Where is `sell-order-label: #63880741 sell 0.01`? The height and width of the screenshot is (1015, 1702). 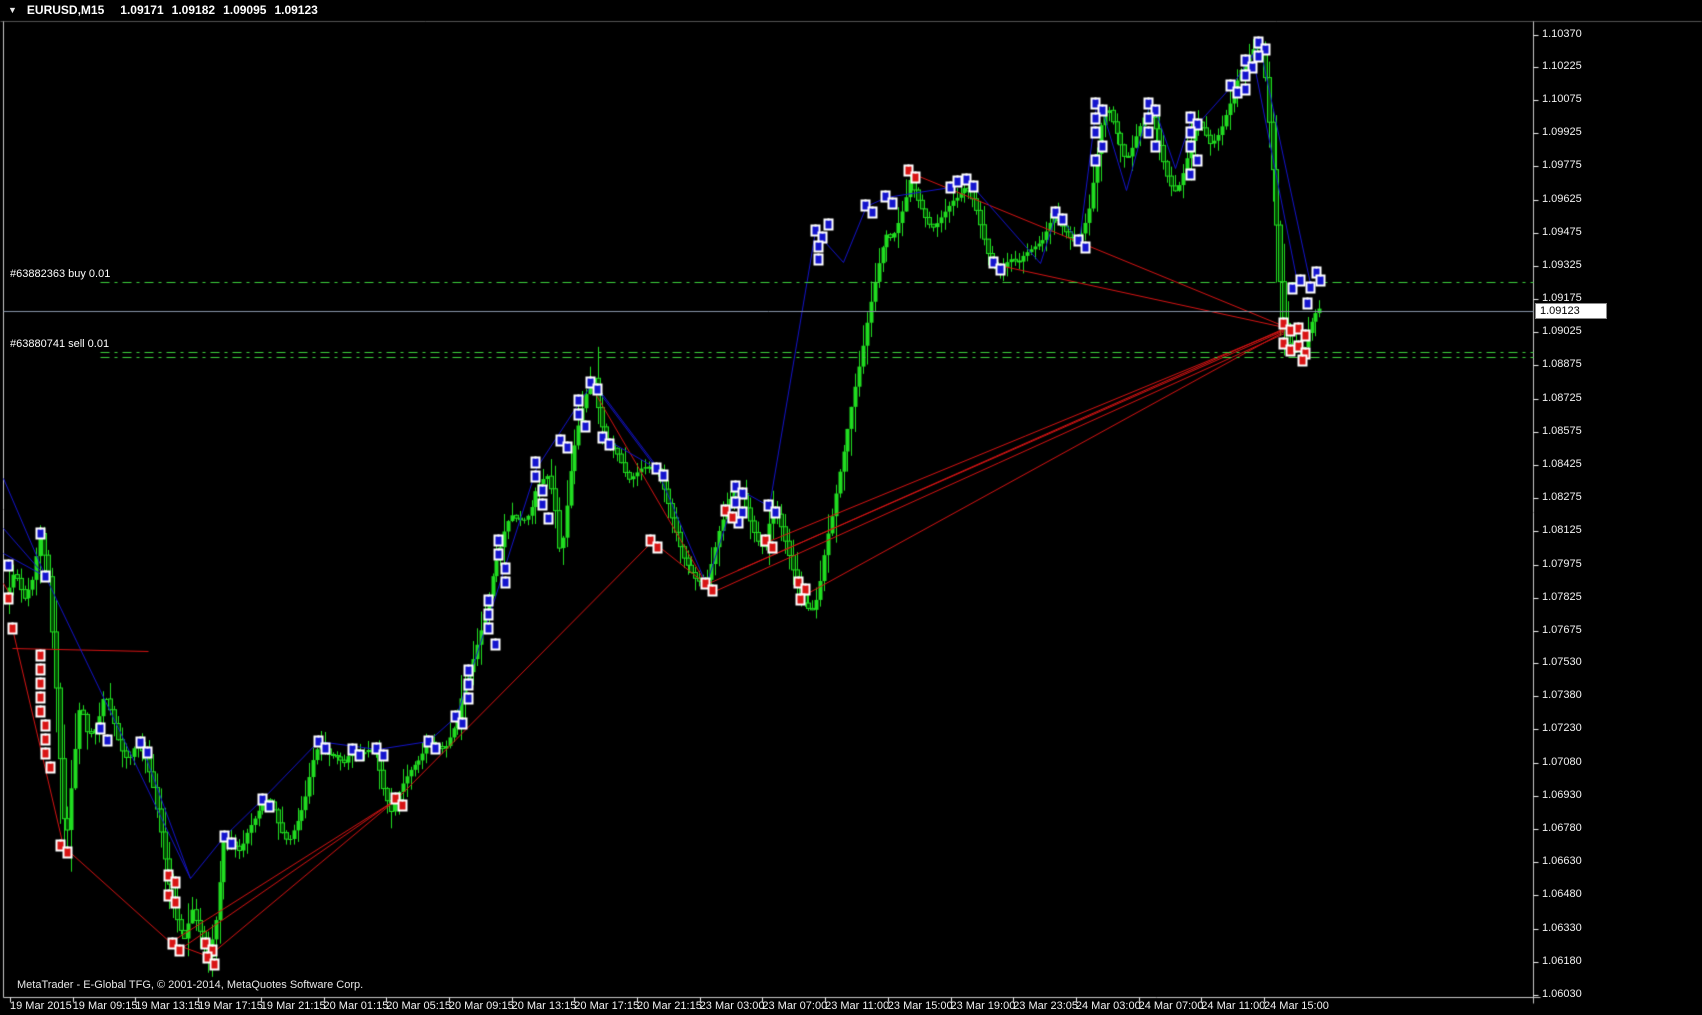 sell-order-label: #63880741 sell 0.01 is located at coordinates (60, 343).